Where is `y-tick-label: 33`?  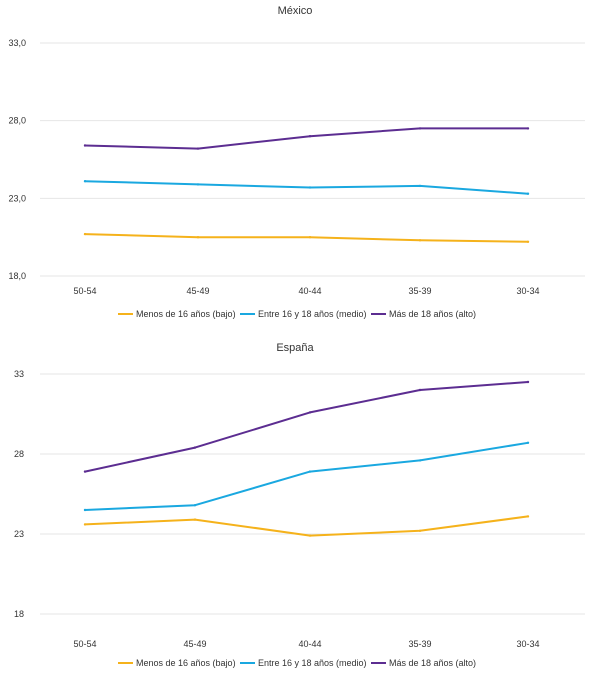 y-tick-label: 33 is located at coordinates (19, 374).